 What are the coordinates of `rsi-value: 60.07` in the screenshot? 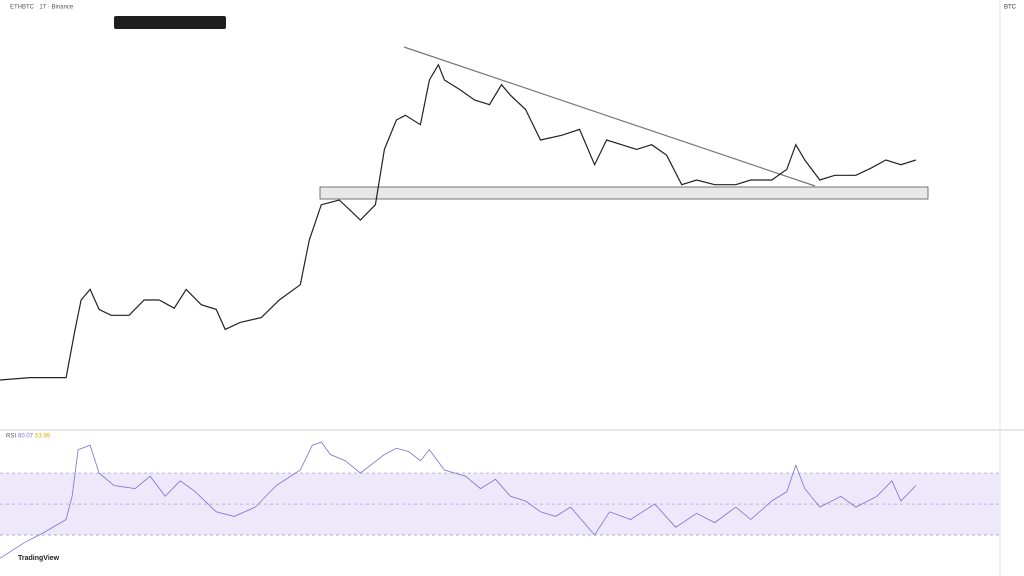 It's located at (26, 437).